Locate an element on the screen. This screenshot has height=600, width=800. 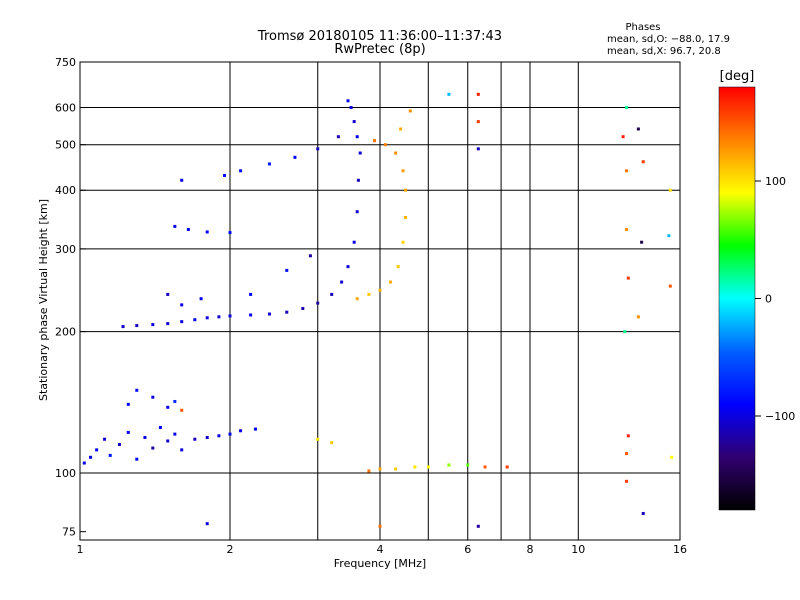
info-line-x: mean, sd,X: 96.7, 20.8 is located at coordinates (664, 51).